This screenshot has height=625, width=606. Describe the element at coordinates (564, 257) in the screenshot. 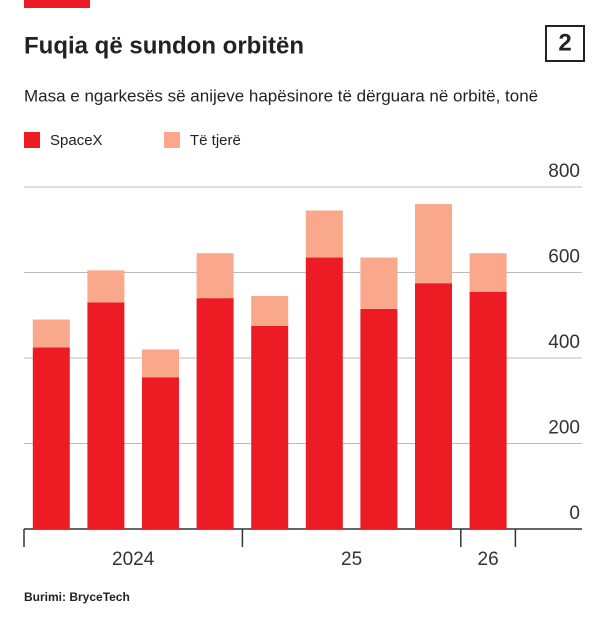

I see `y-tick-label: 600` at that location.